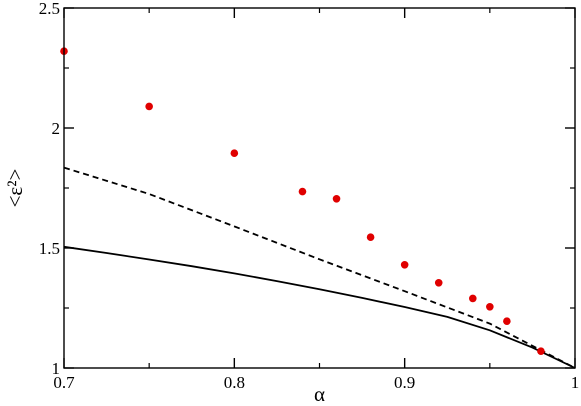 The width and height of the screenshot is (581, 406). I want to click on y-axis-label: <ε²>, so click(15, 188).